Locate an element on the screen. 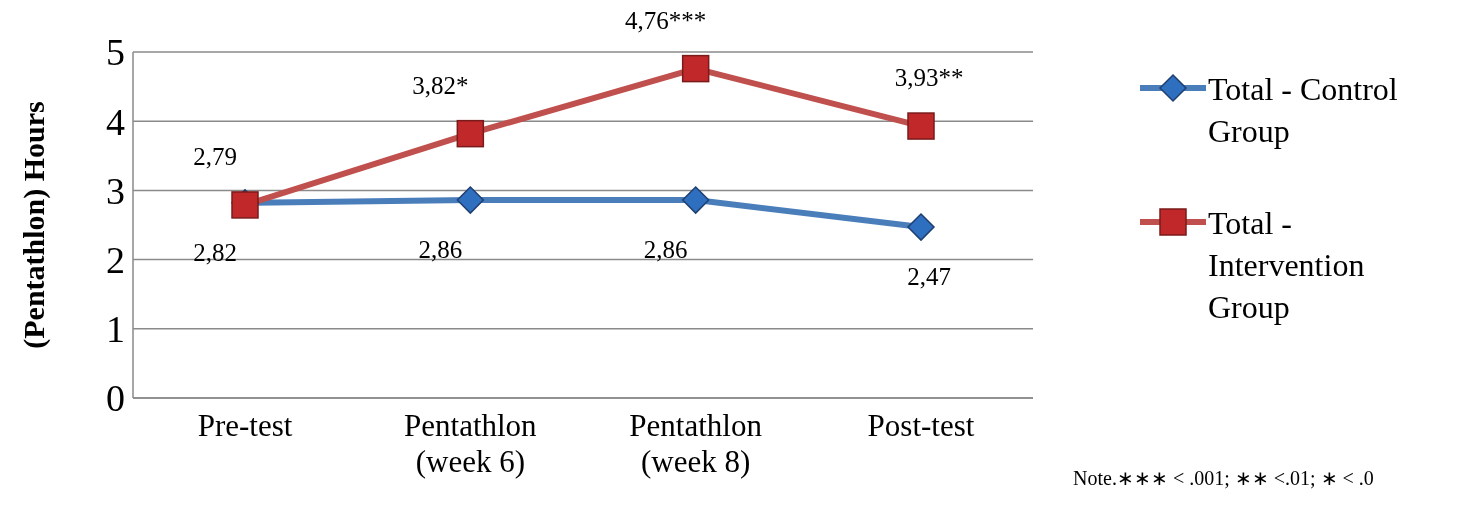  text: Note.∗∗∗ < .001; ∗∗ <.01; ∗ < .0 is located at coordinates (1223, 478).